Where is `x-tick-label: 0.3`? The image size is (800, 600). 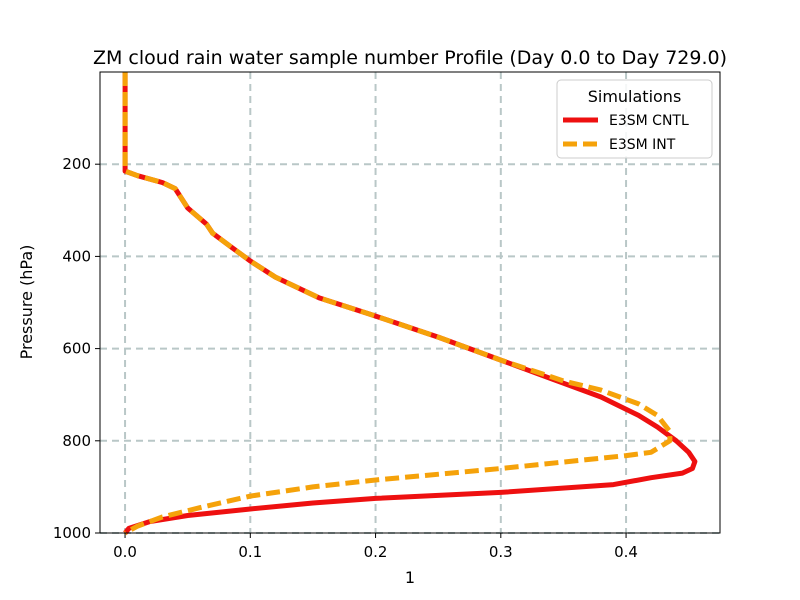
x-tick-label: 0.3 is located at coordinates (501, 552).